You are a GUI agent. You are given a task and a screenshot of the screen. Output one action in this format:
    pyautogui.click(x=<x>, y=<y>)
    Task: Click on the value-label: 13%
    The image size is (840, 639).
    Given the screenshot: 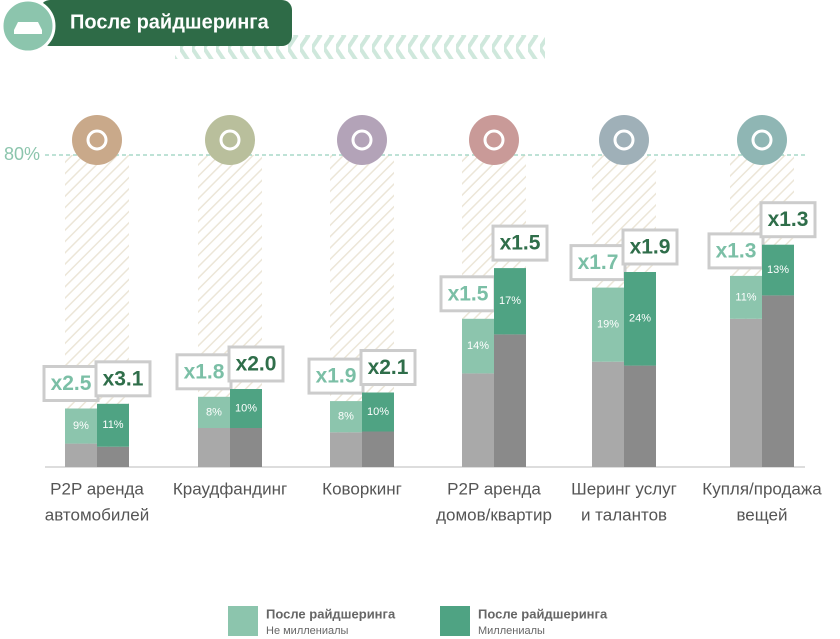 What is the action you would take?
    pyautogui.click(x=778, y=270)
    